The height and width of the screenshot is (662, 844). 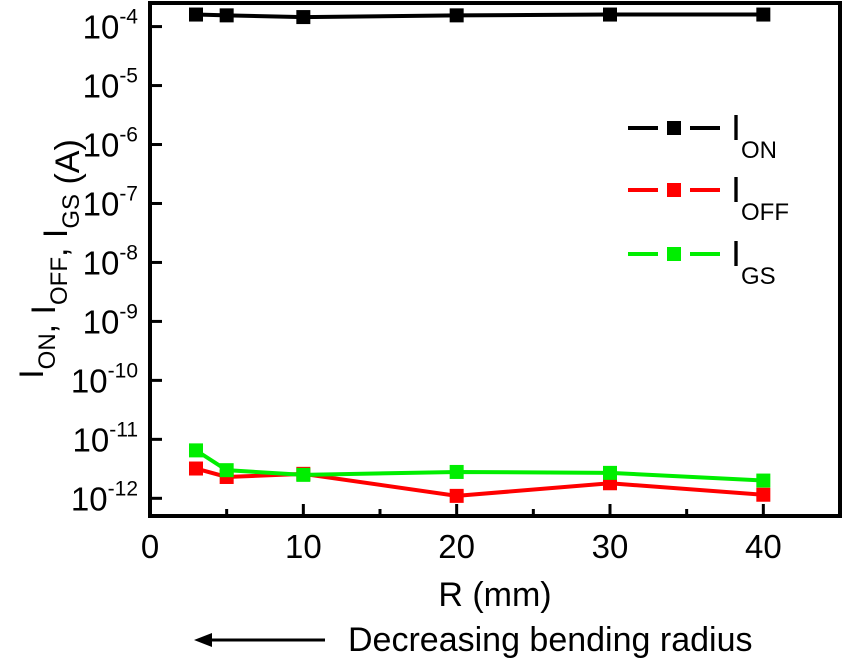 I want to click on legend-item-gs: IGS, so click(x=702, y=261).